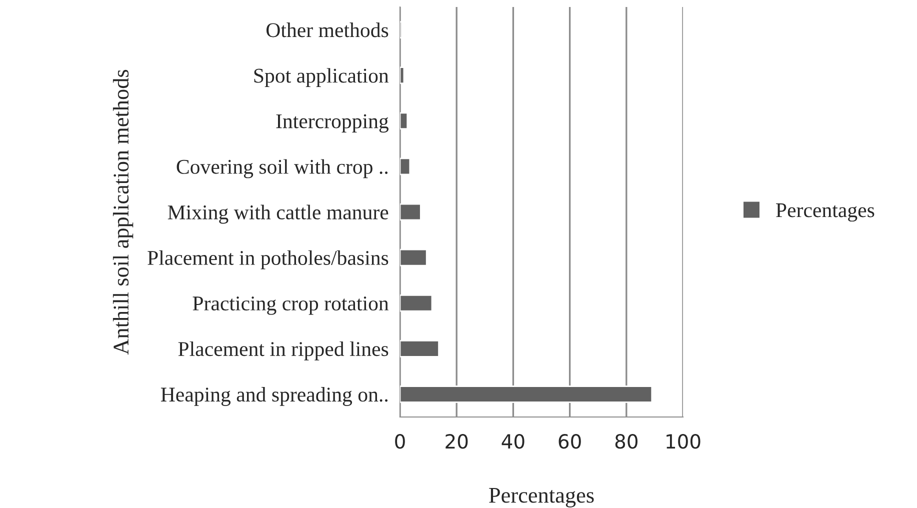 The height and width of the screenshot is (508, 917). What do you see at coordinates (290, 305) in the screenshot?
I see `y-tick-label: Practicing crop rotation` at bounding box center [290, 305].